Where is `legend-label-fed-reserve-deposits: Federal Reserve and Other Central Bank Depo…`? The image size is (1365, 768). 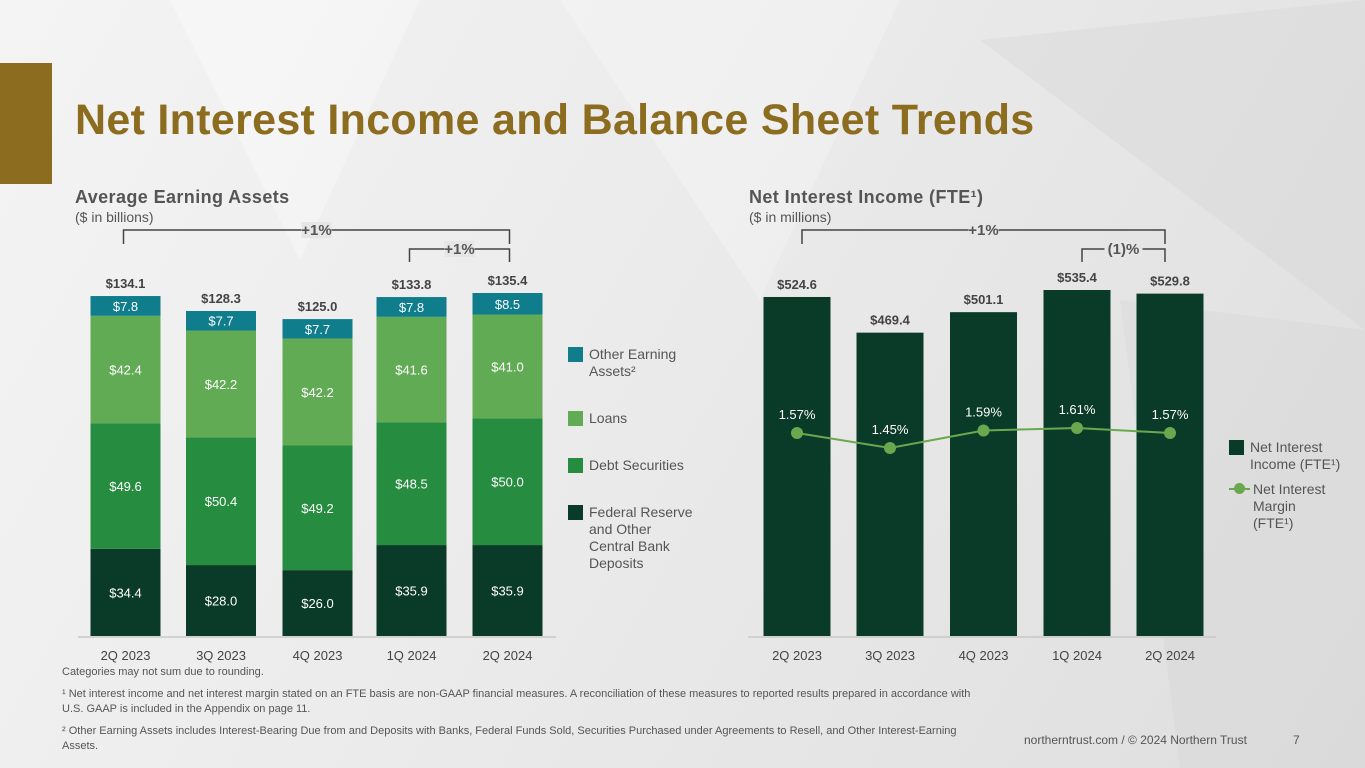 legend-label-fed-reserve-deposits: Federal Reserve and Other Central Bank Depo… is located at coordinates (641, 537).